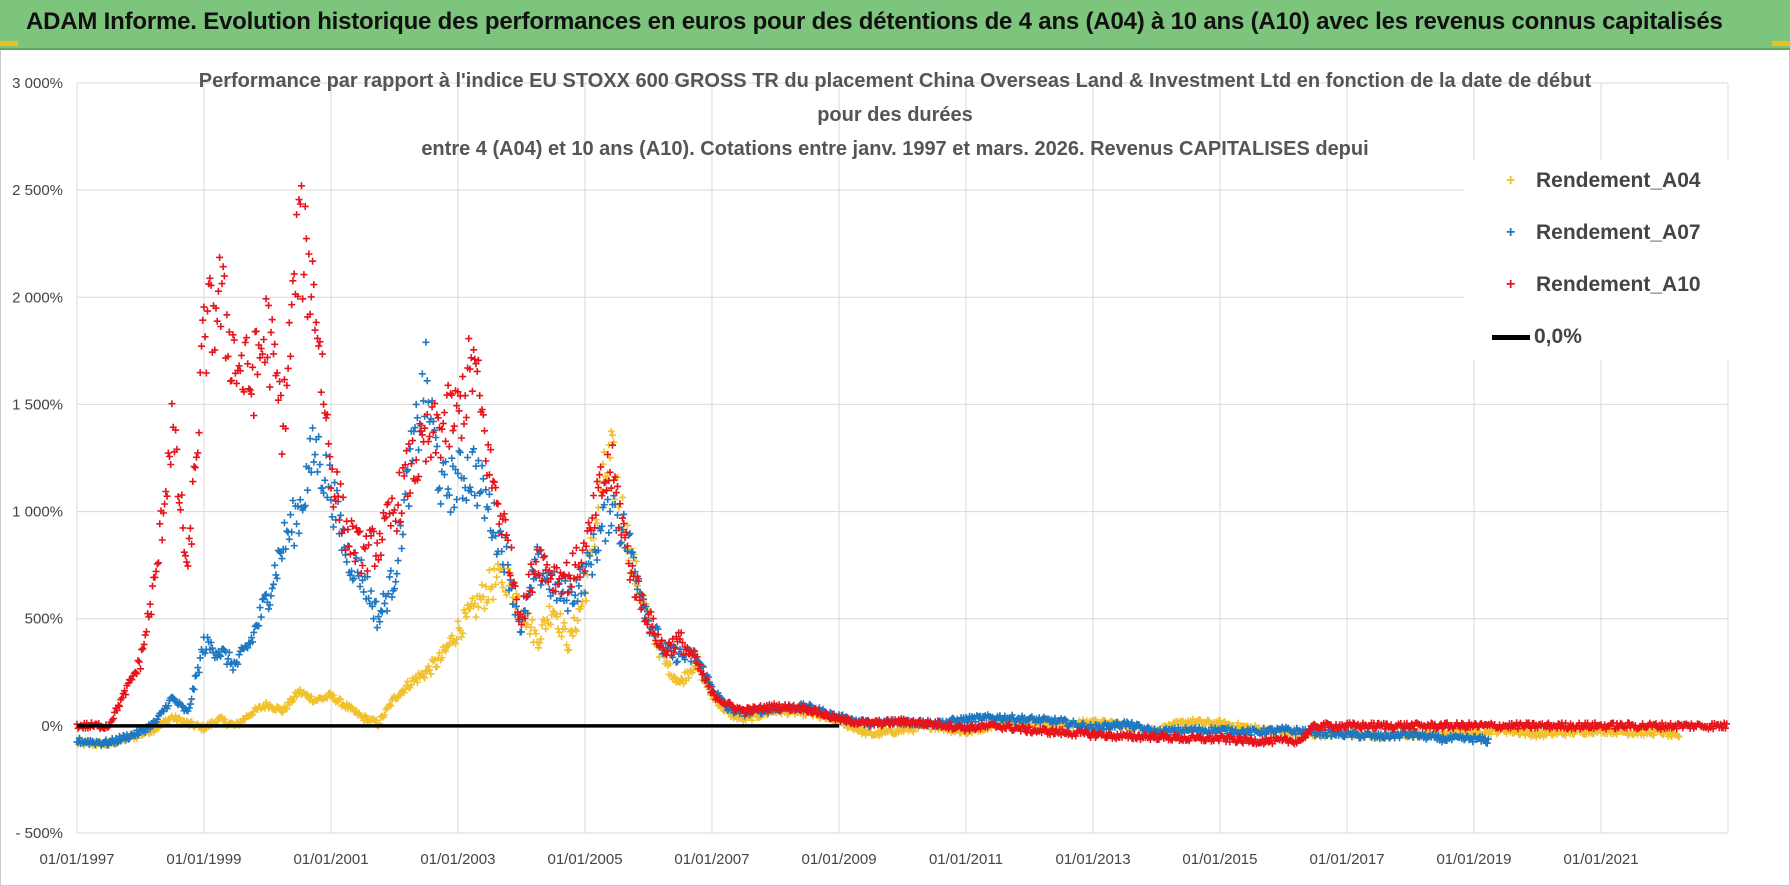  What do you see at coordinates (1473, 859) in the screenshot?
I see `x-tick-label: 01/01/2019` at bounding box center [1473, 859].